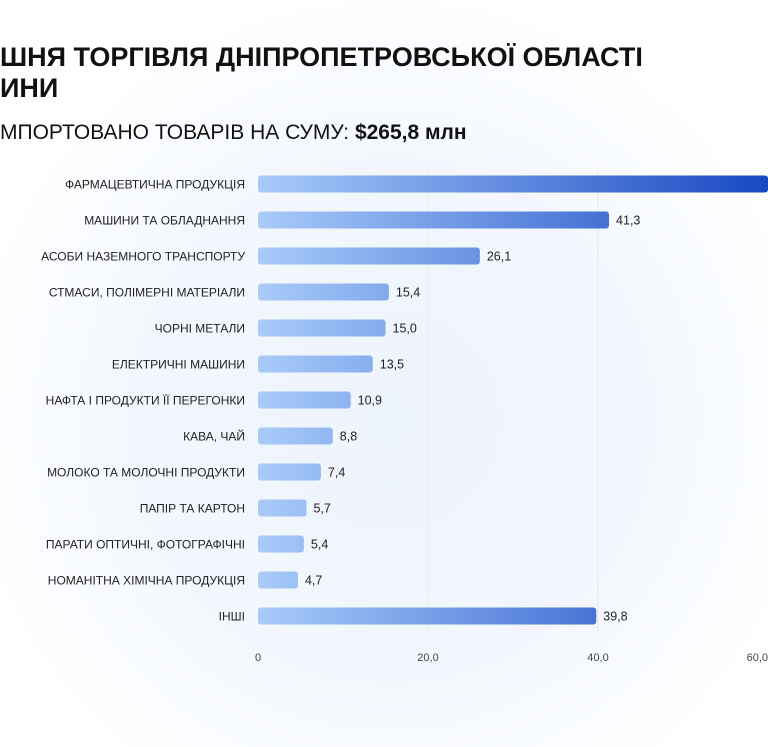 Image resolution: width=768 pixels, height=747 pixels. What do you see at coordinates (145, 545) in the screenshot?
I see `category-label: ПАРАТИ ОПТИЧНІ, ФОТОГРАФІЧНІ` at bounding box center [145, 545].